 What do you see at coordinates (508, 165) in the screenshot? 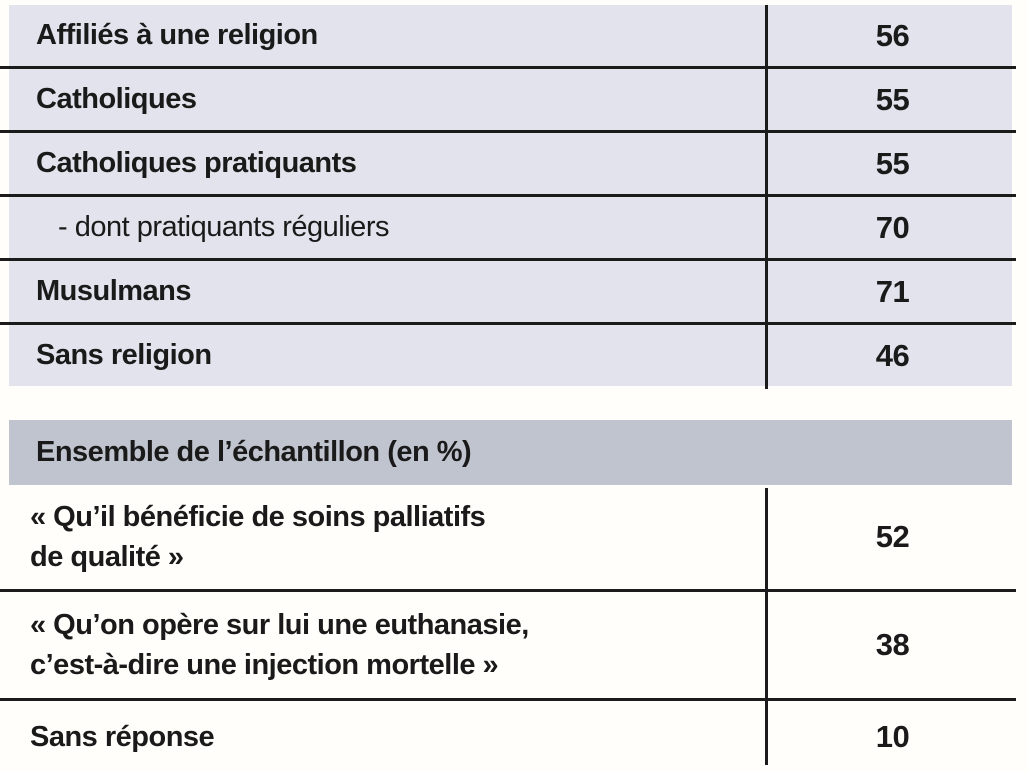
I see `table-row: Catholiques pratiquants 55` at bounding box center [508, 165].